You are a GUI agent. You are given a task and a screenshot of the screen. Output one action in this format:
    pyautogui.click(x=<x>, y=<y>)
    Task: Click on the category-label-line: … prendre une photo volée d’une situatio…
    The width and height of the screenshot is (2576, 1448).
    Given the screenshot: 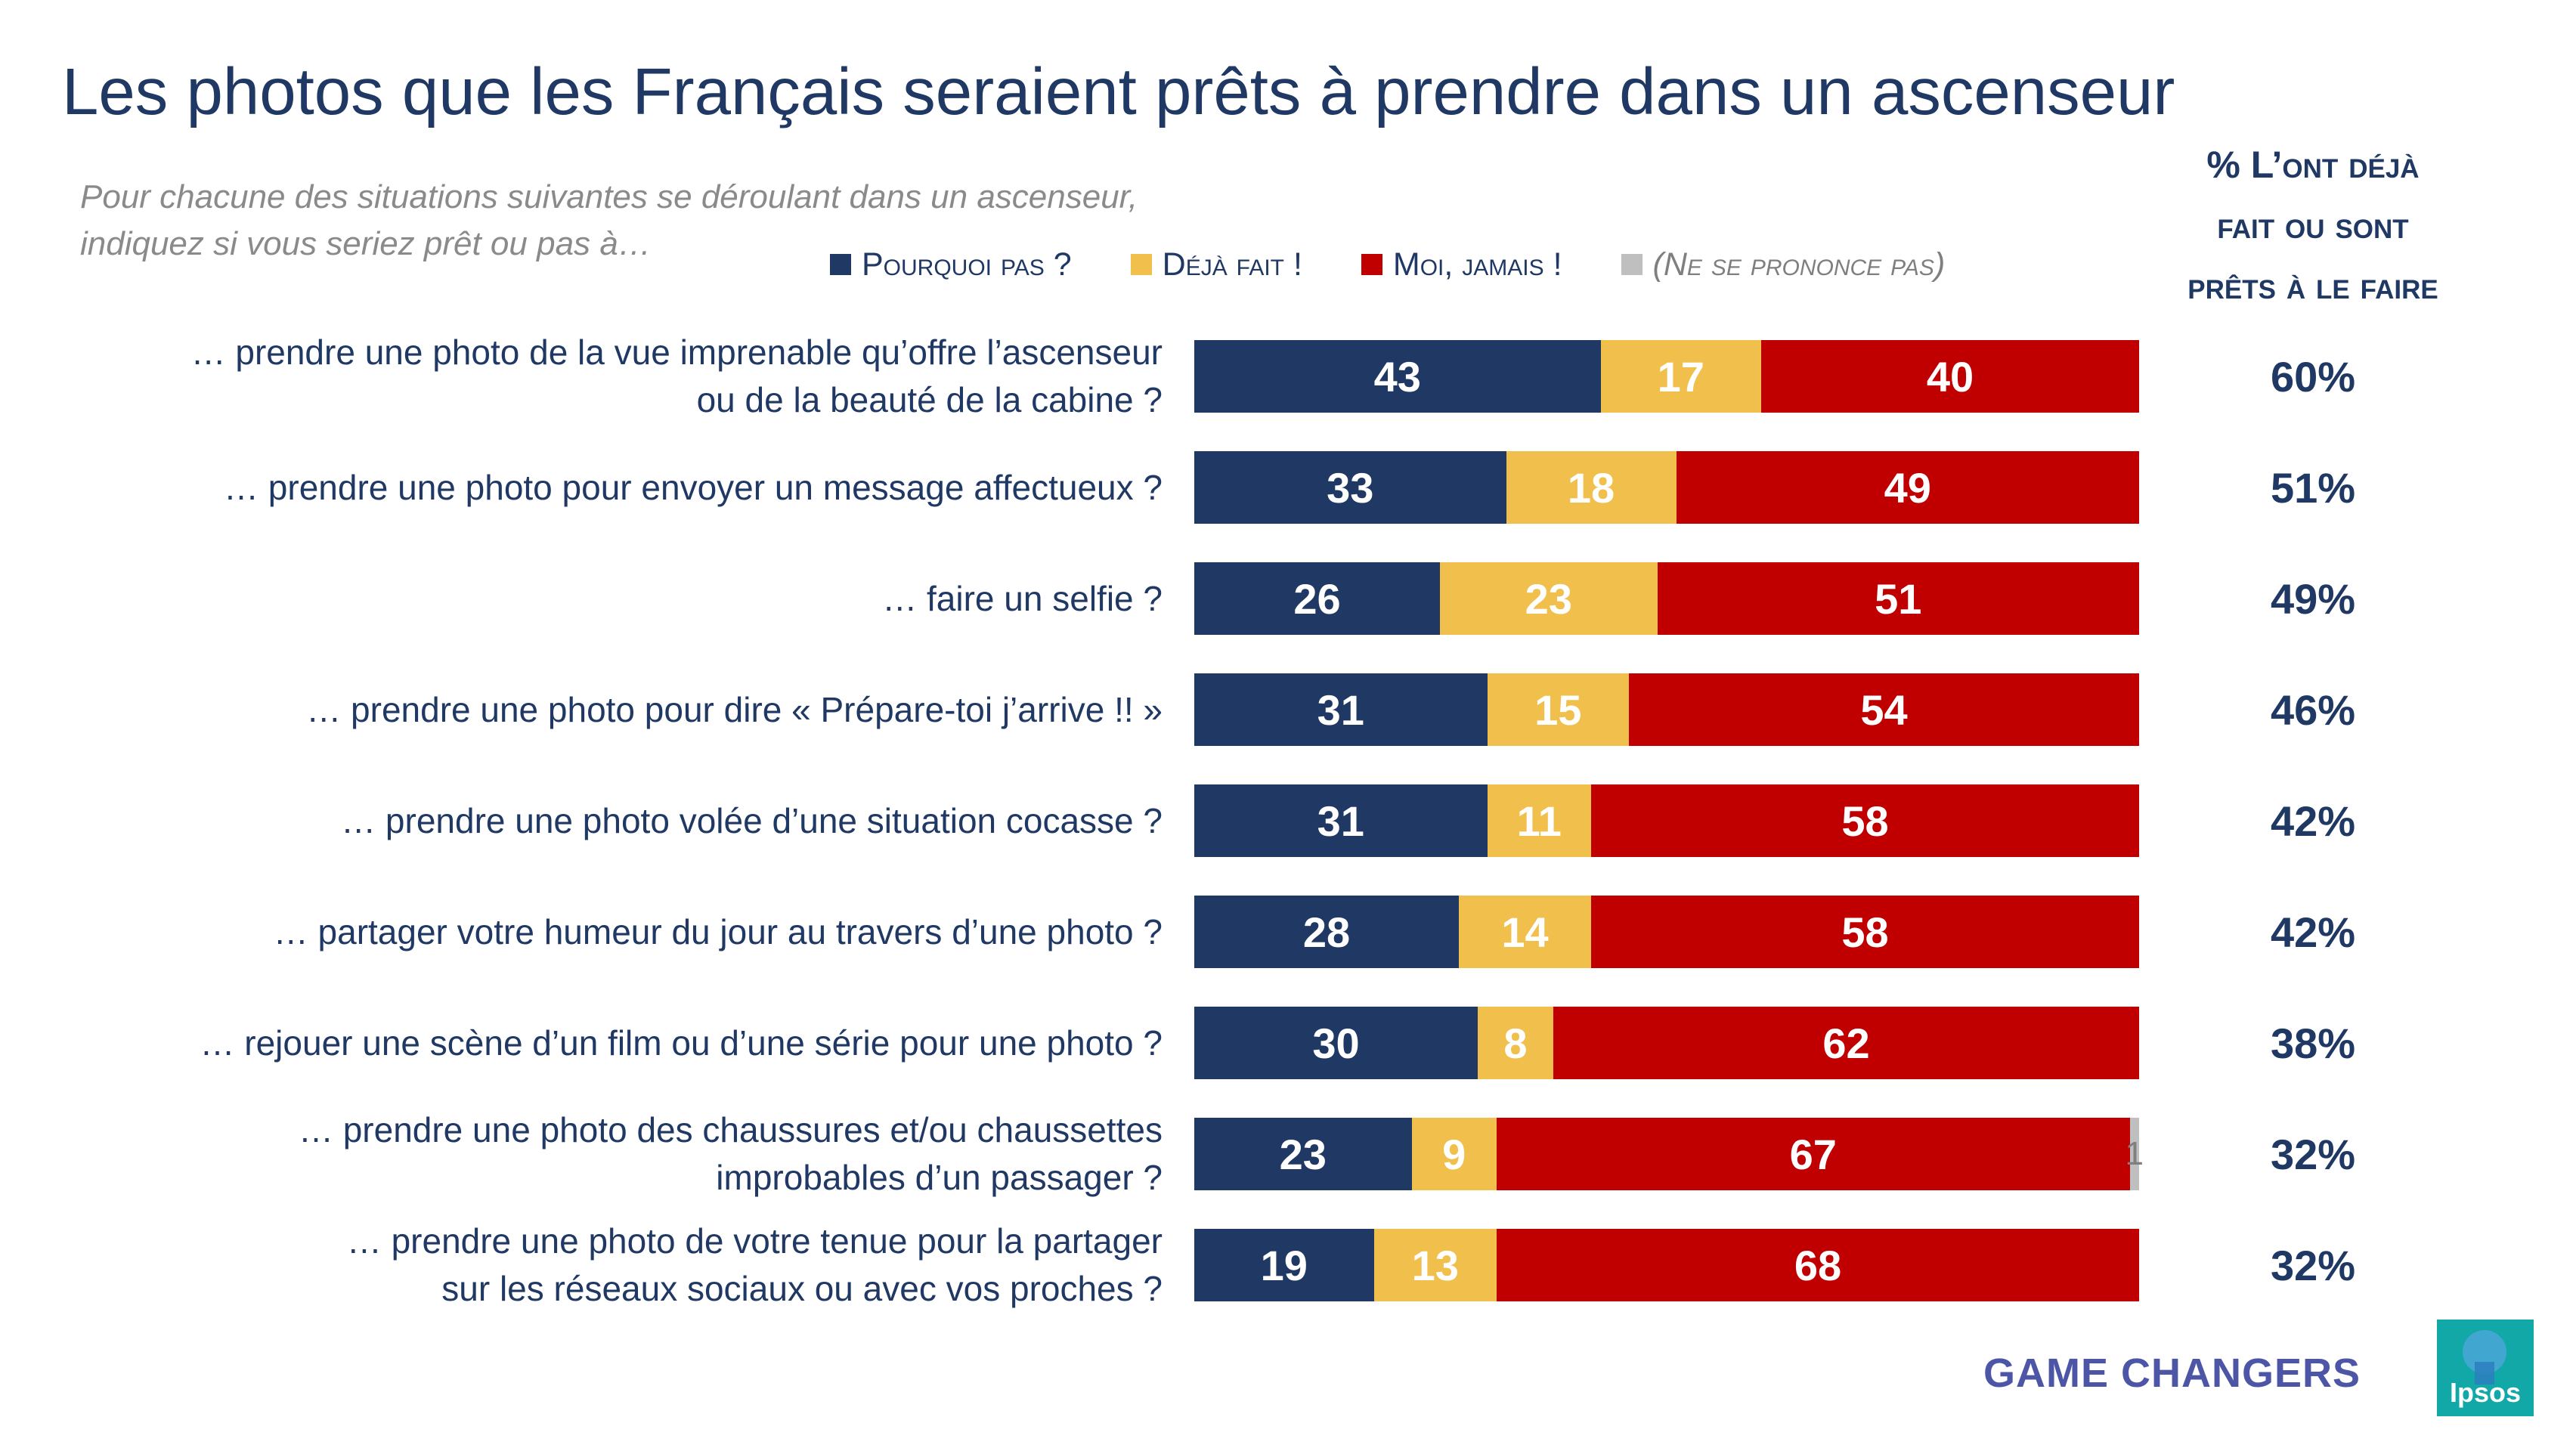 What is the action you would take?
    pyautogui.click(x=752, y=820)
    